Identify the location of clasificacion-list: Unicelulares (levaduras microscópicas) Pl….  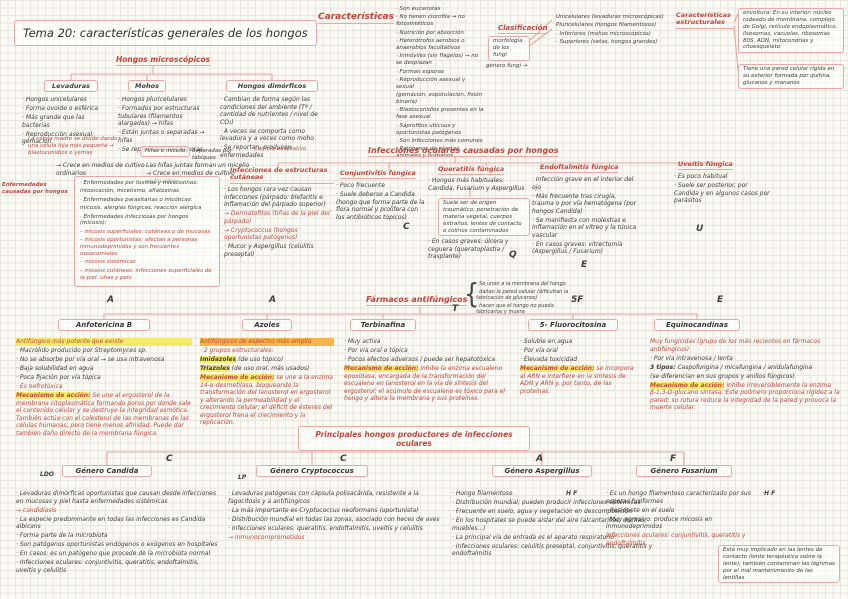
(615, 31).